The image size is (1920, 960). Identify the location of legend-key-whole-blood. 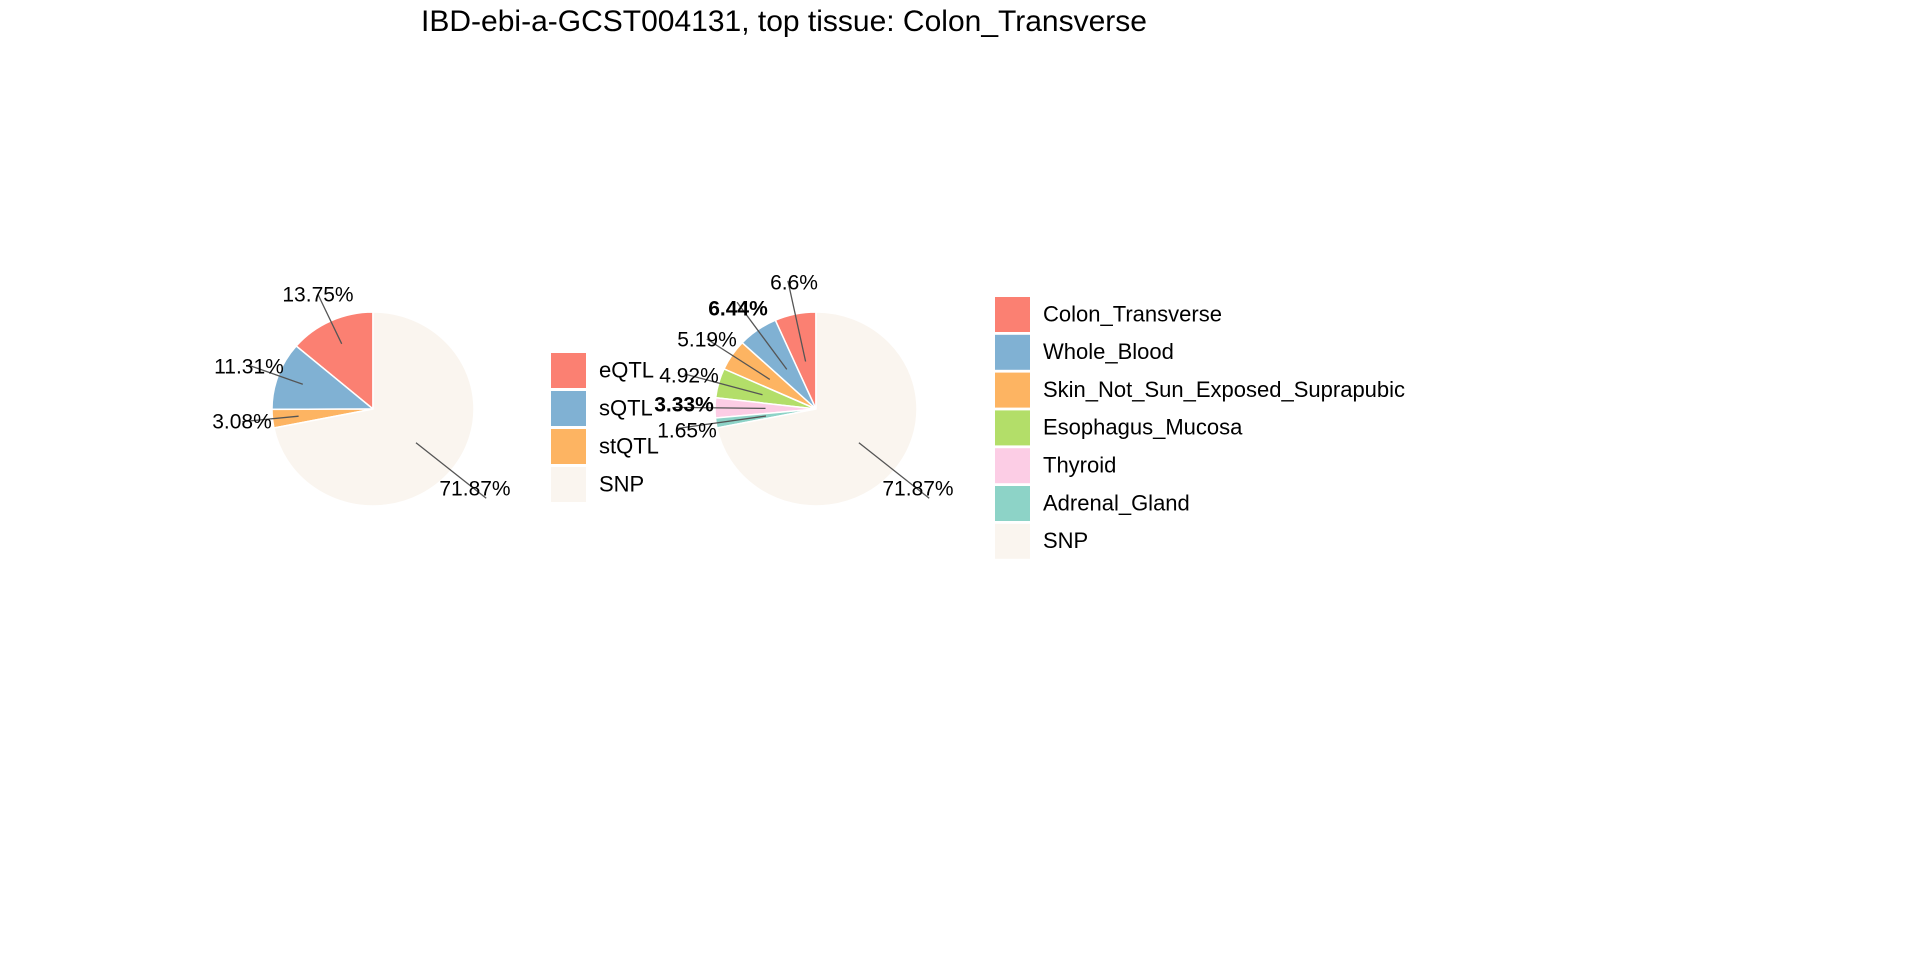
(1012, 352).